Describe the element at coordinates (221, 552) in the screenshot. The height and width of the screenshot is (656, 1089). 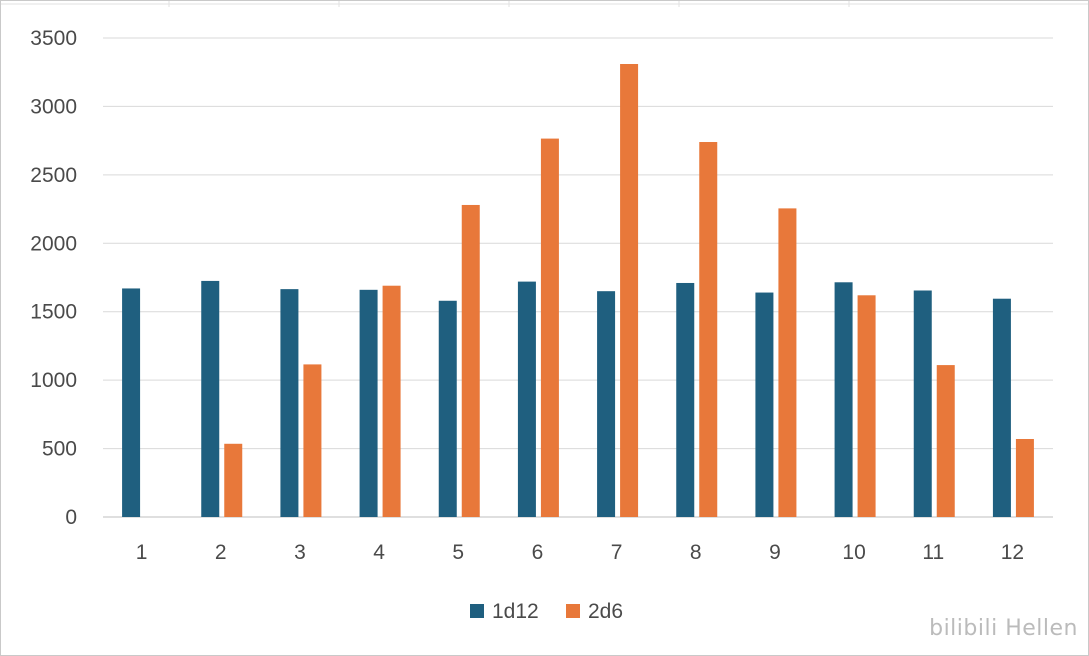
I see `x-tick-label: 2` at that location.